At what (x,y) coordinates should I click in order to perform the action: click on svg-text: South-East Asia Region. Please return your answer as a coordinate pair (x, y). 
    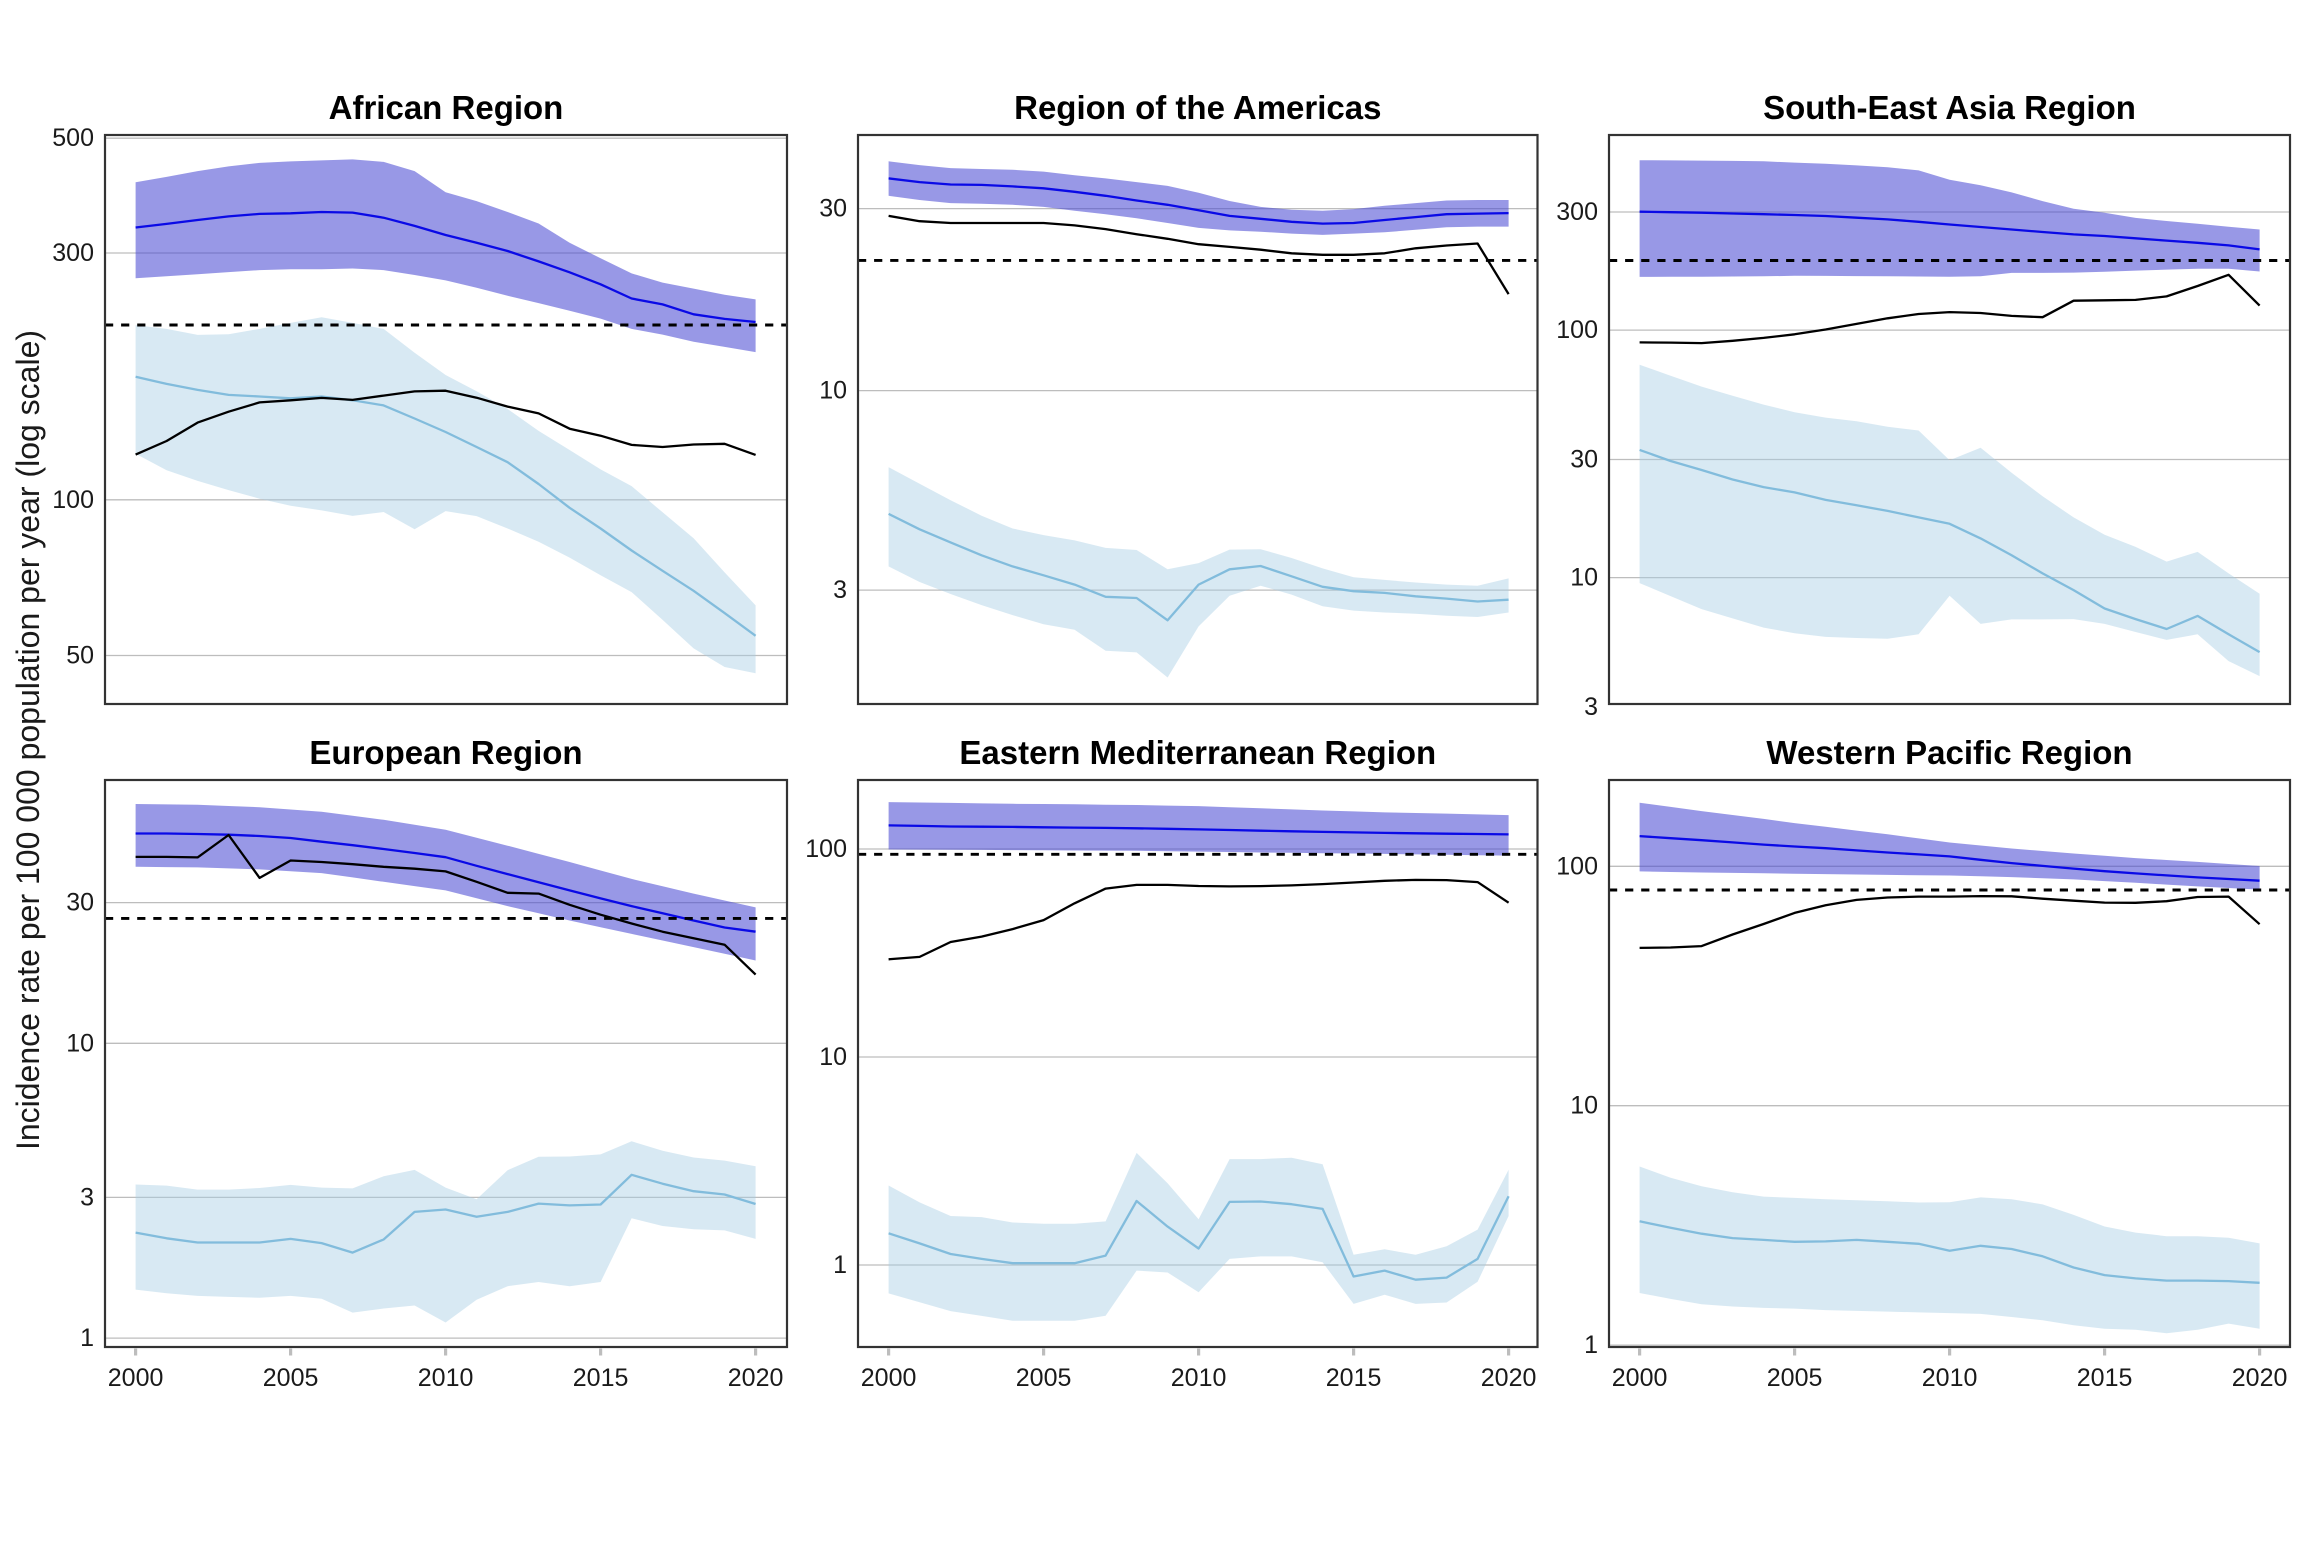
    Looking at the image, I should click on (1949, 107).